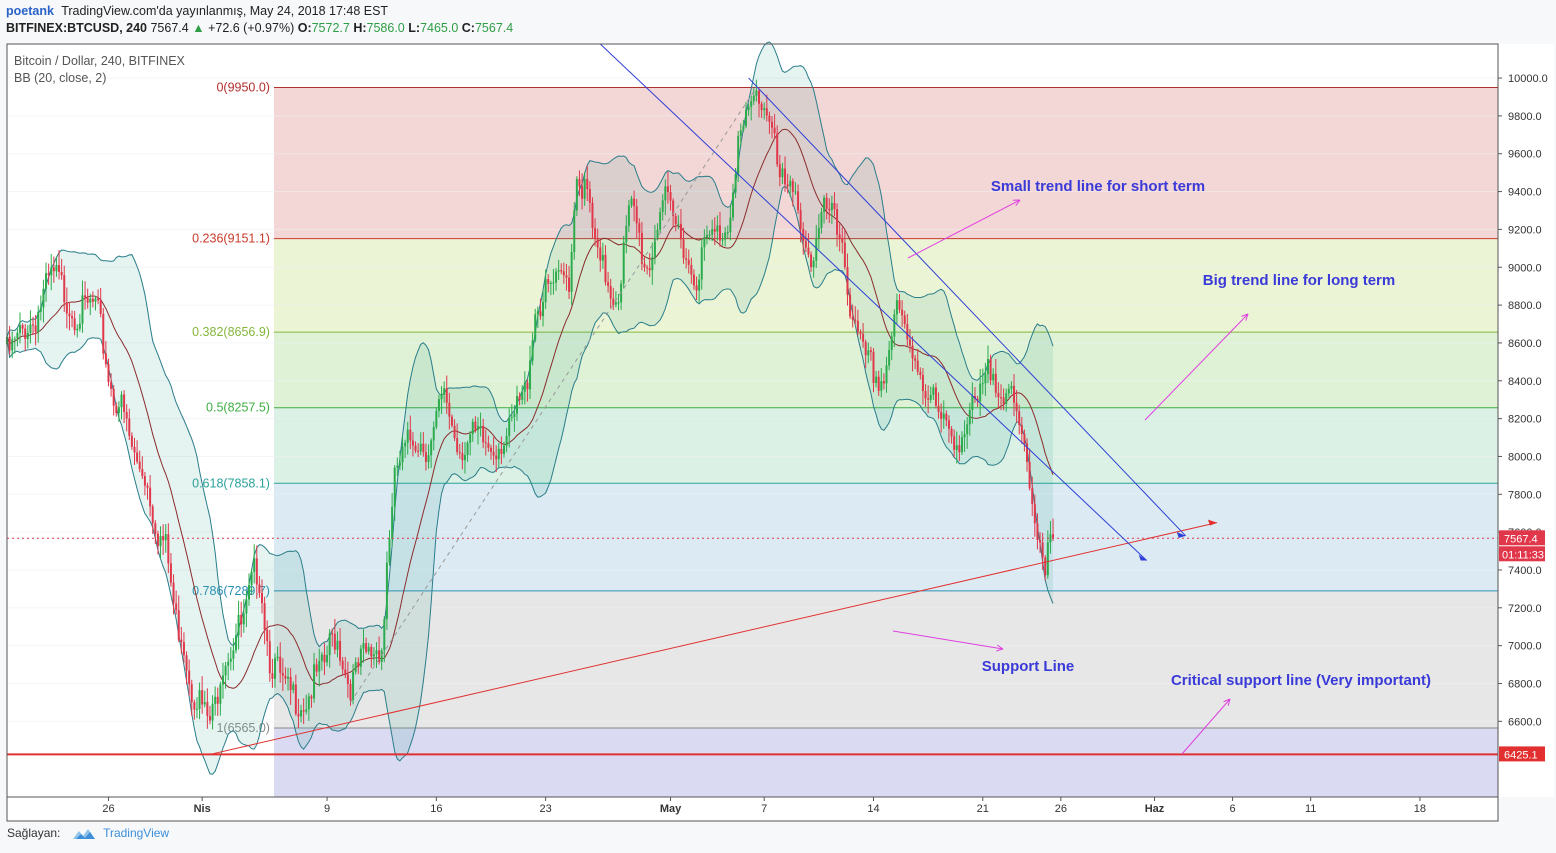  I want to click on tradingview-link: TradingView, so click(136, 833).